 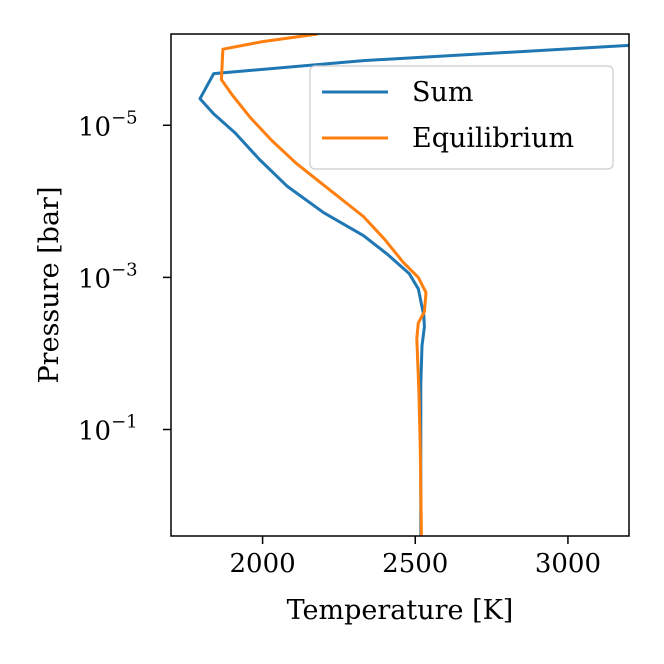 What do you see at coordinates (415, 564) in the screenshot?
I see `x-tick-label: 2500` at bounding box center [415, 564].